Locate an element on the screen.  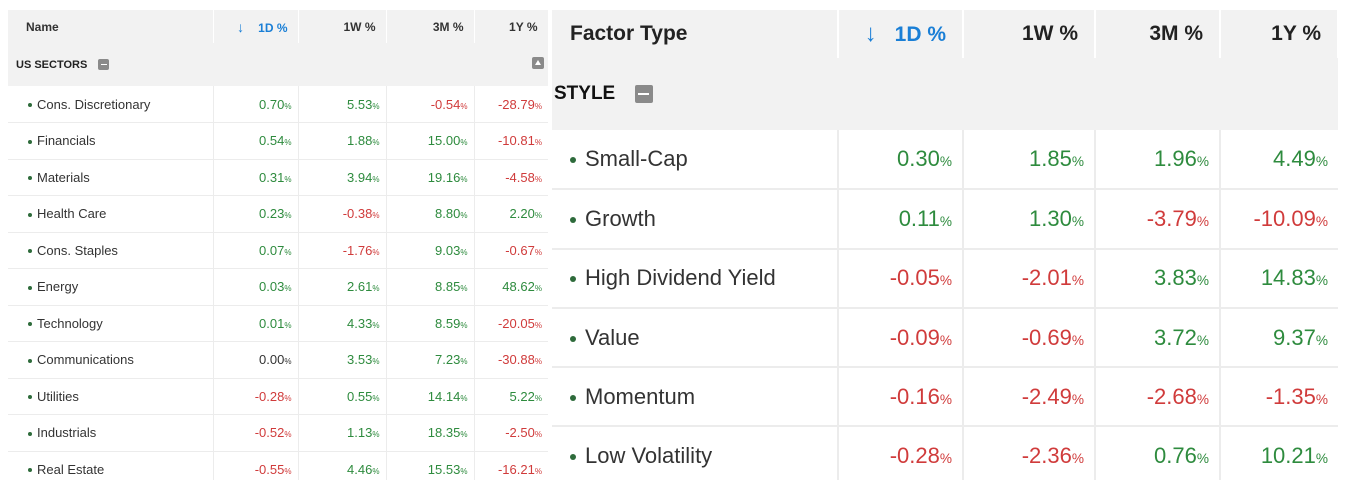
value-cell-m3: 18.35% is located at coordinates (430, 433).